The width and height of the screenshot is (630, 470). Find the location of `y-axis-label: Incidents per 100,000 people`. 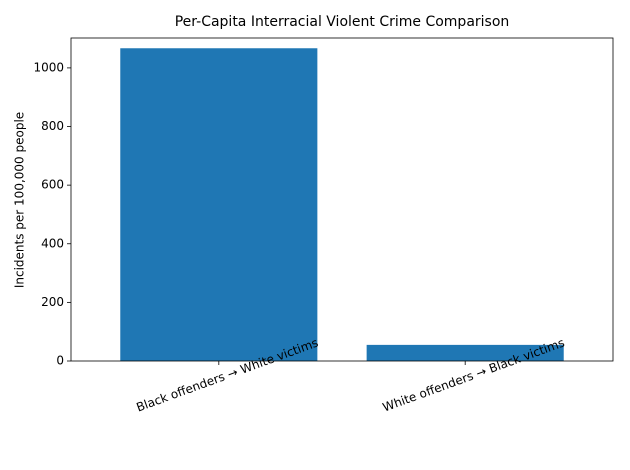

y-axis-label: Incidents per 100,000 people is located at coordinates (20, 200).